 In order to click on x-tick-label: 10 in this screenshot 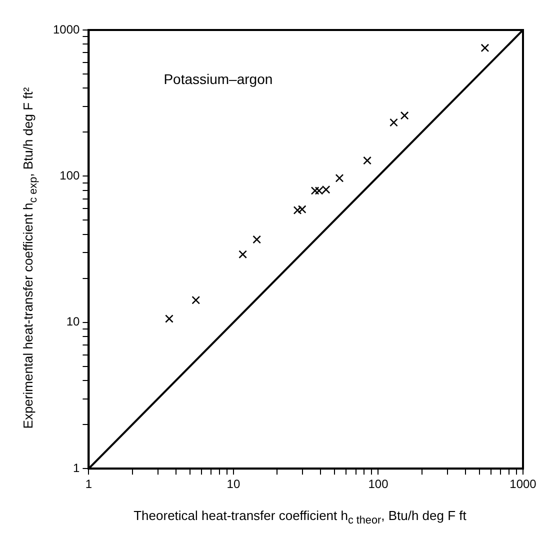, I will do `click(233, 484)`.